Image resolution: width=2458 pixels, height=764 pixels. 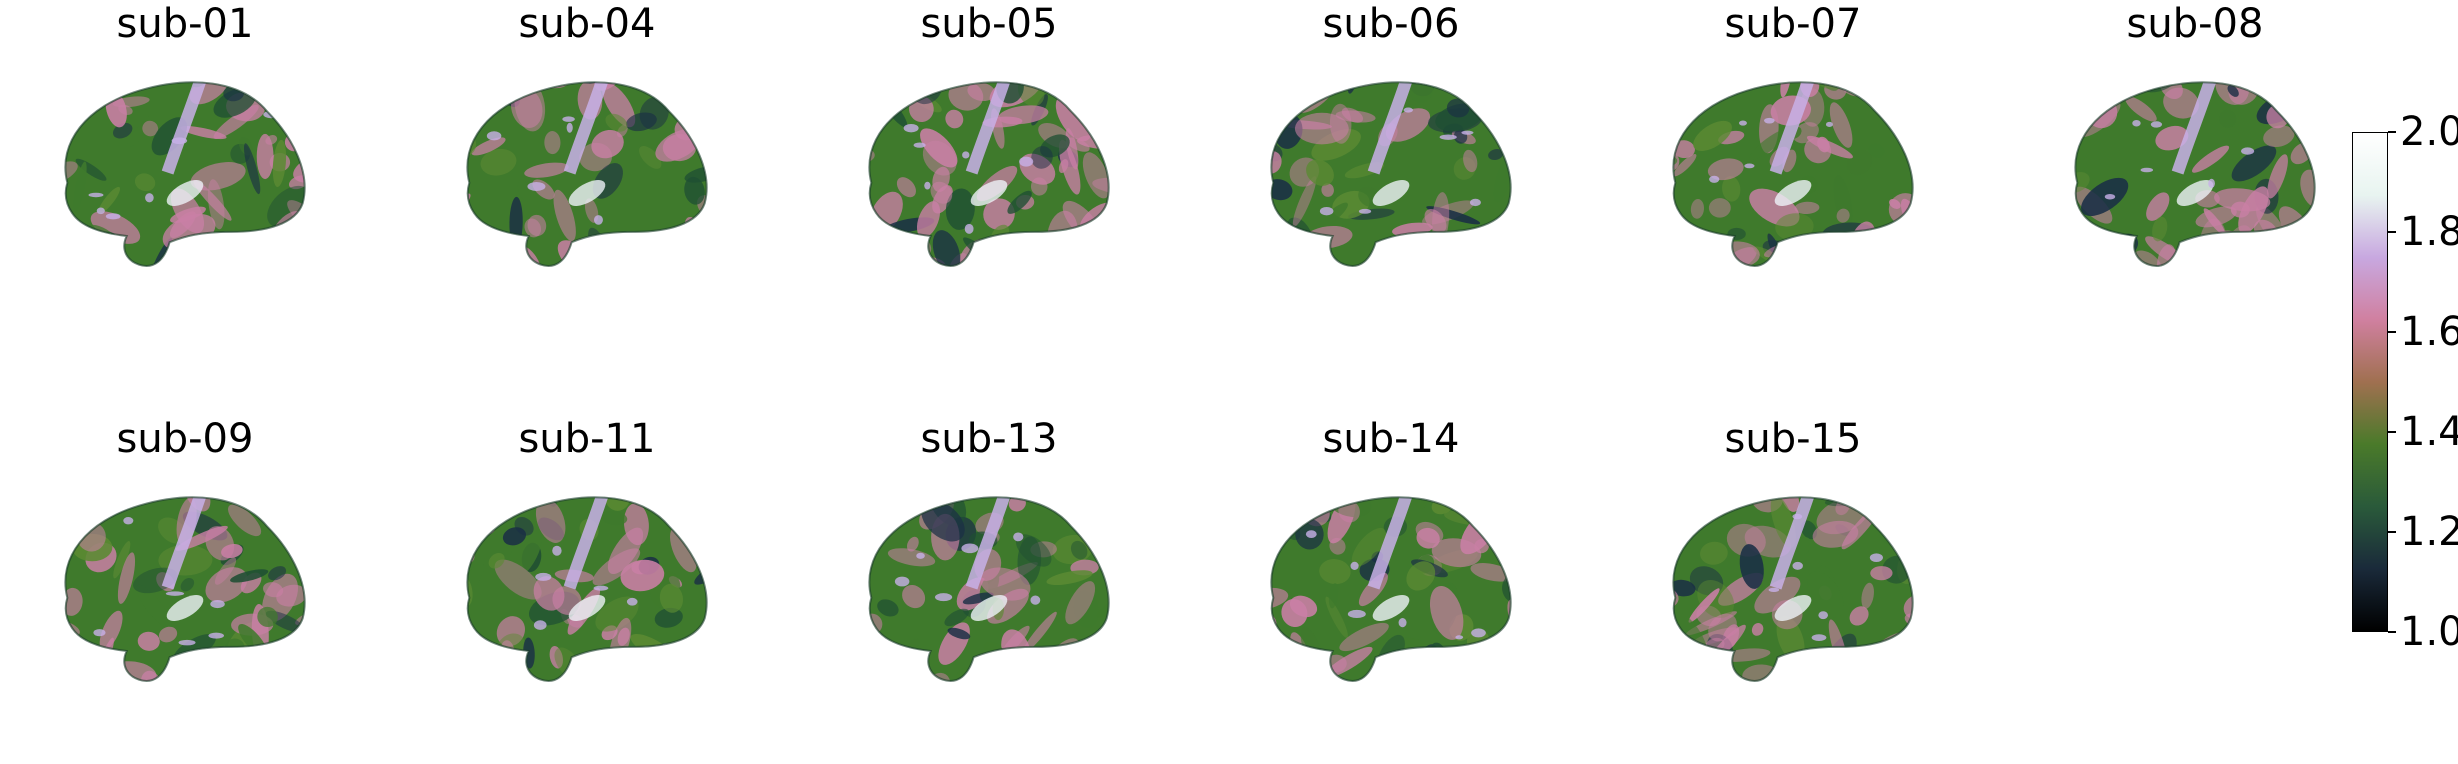 I want to click on brain-panel: sub-13, so click(x=989, y=565).